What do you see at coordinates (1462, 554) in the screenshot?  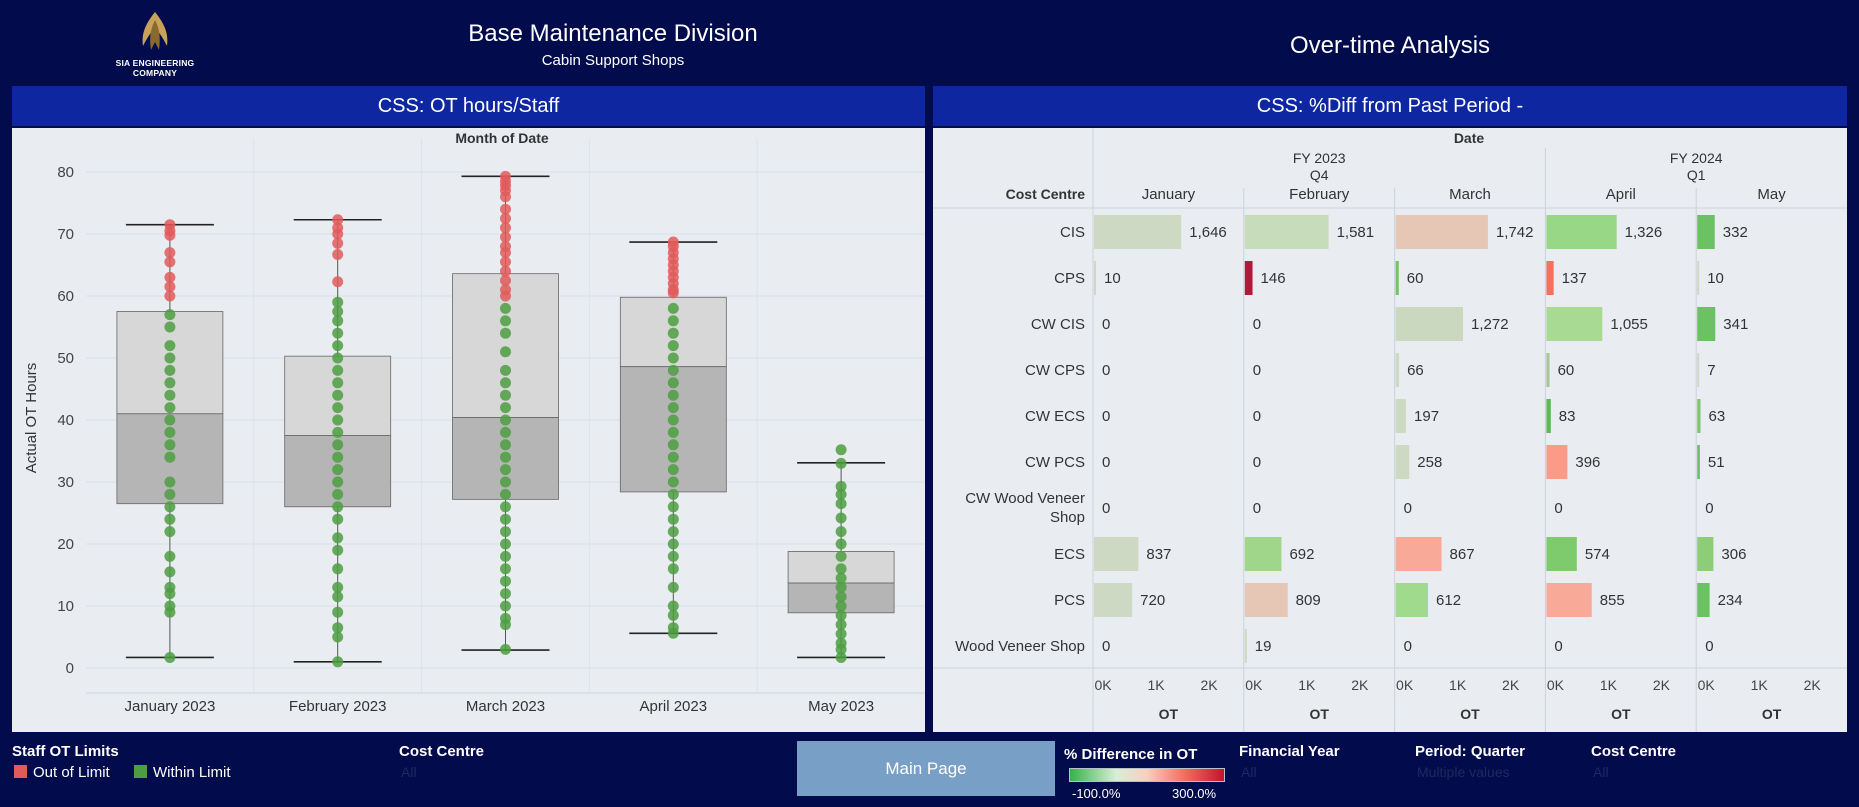 I see `ot-value-label: 867` at bounding box center [1462, 554].